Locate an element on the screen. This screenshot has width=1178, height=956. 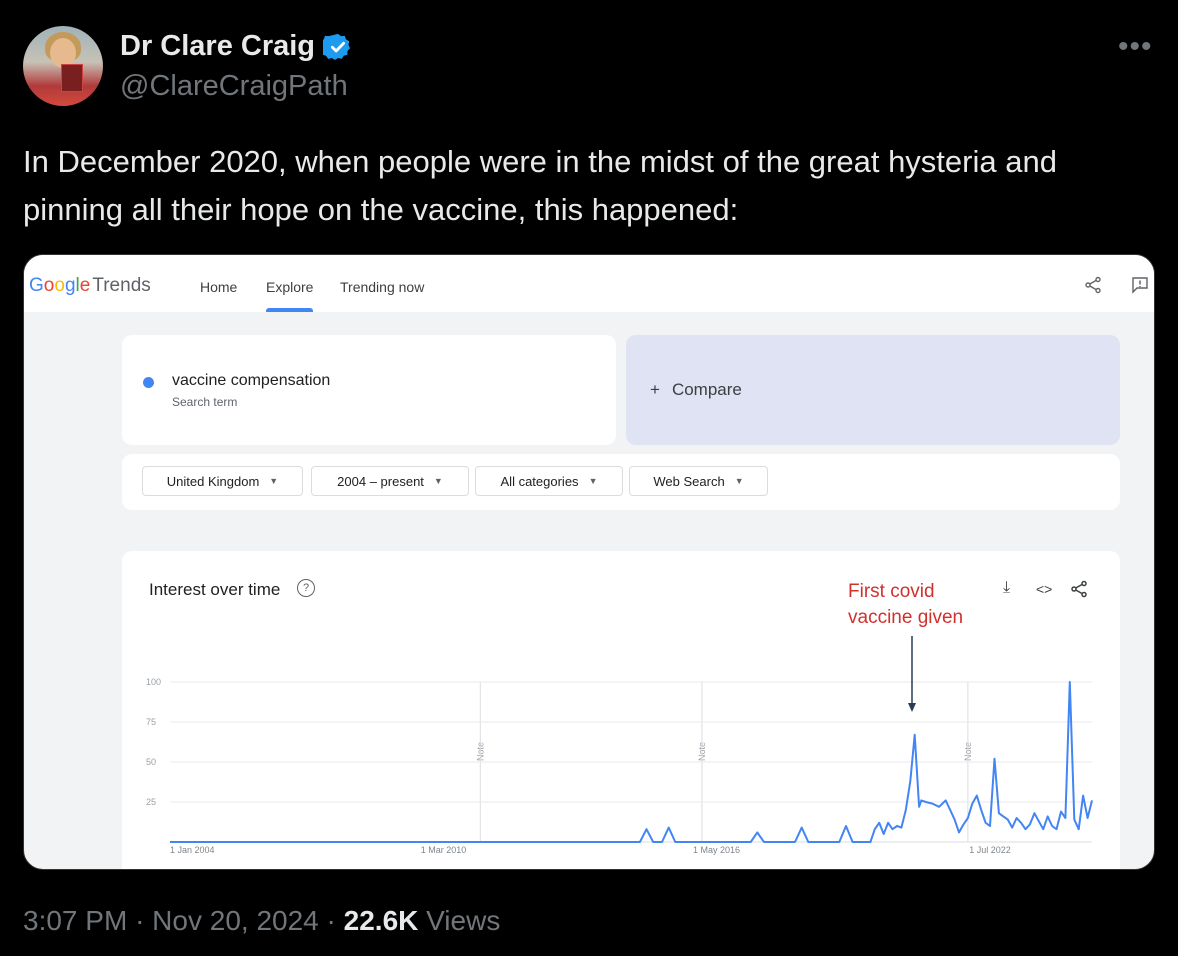
y-tick-label: 100 is located at coordinates (153, 682).